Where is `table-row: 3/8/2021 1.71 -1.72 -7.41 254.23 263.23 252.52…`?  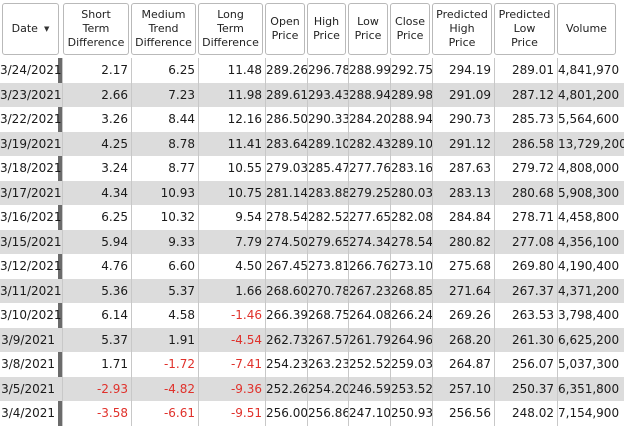
table-row: 3/8/2021 1.71 -1.72 -7.41 254.23 263.23 252.52… is located at coordinates (312, 364).